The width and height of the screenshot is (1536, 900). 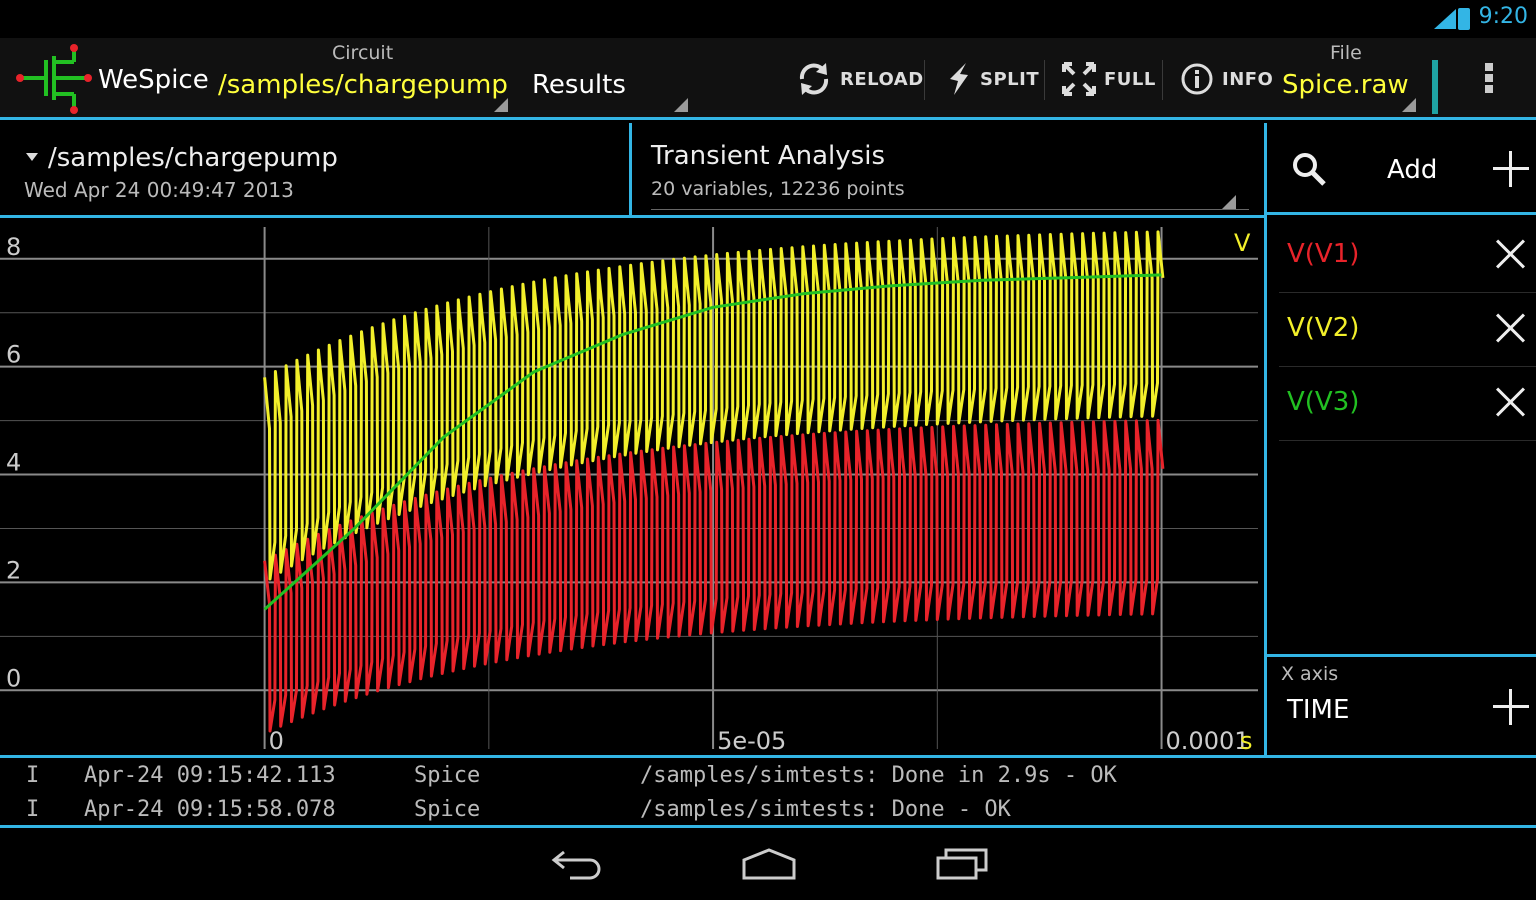 I want to click on log-message: /samples/simtests: Done - OK, so click(x=825, y=809).